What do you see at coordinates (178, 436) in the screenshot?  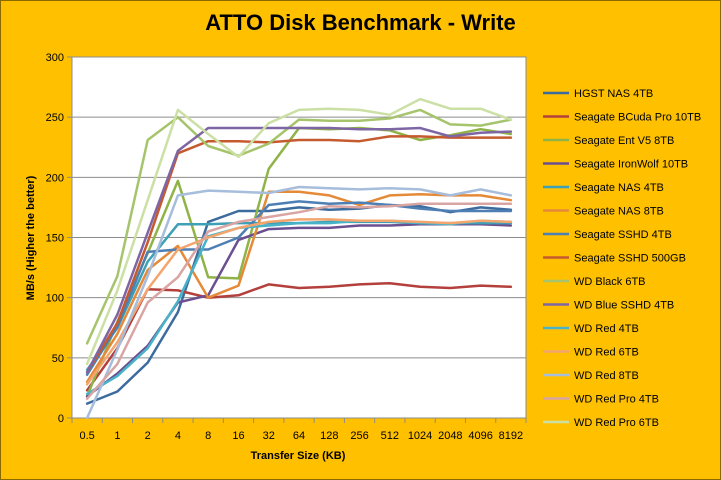 I see `x-tick-label: 4` at bounding box center [178, 436].